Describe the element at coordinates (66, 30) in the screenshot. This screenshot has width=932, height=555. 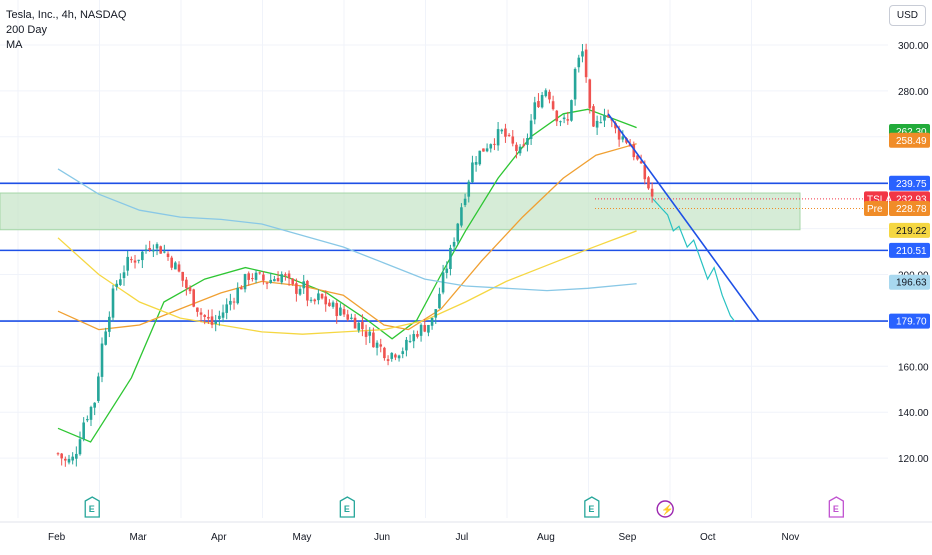
I see `chart-legend: Tesla, Inc., 4h, NASDAQ 200 Day MA` at that location.